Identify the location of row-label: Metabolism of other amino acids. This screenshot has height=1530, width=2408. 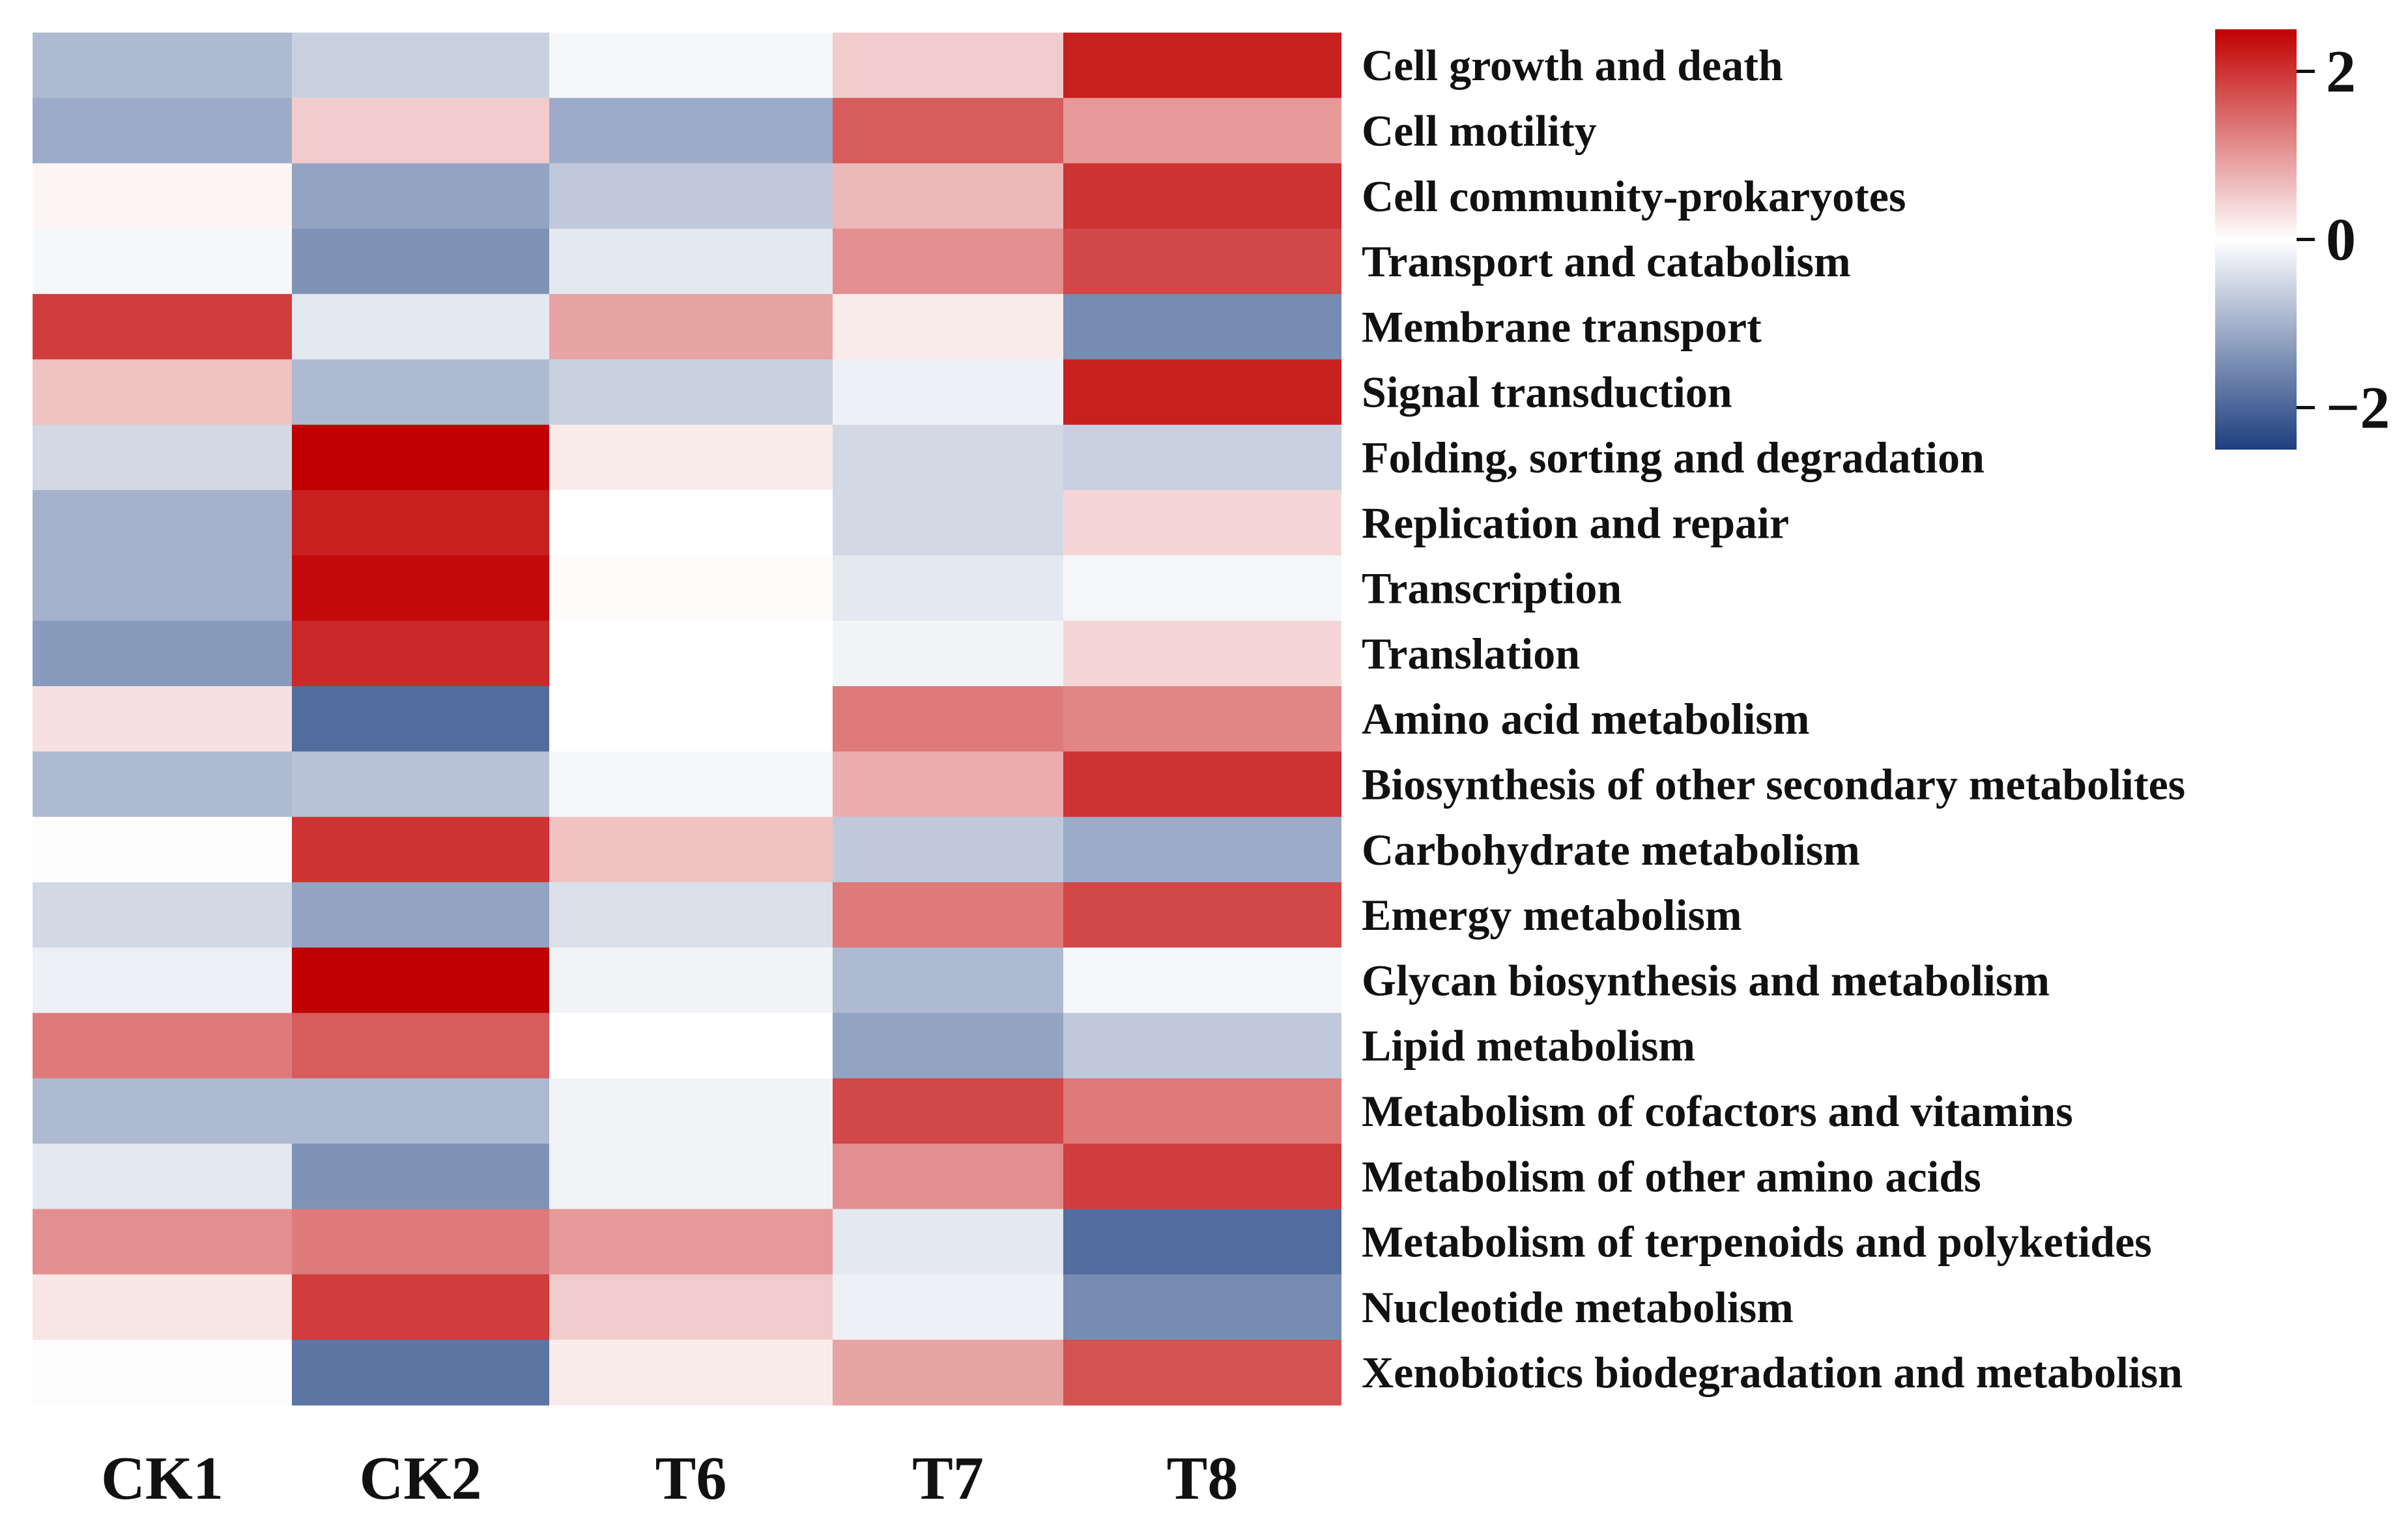
(1672, 1176).